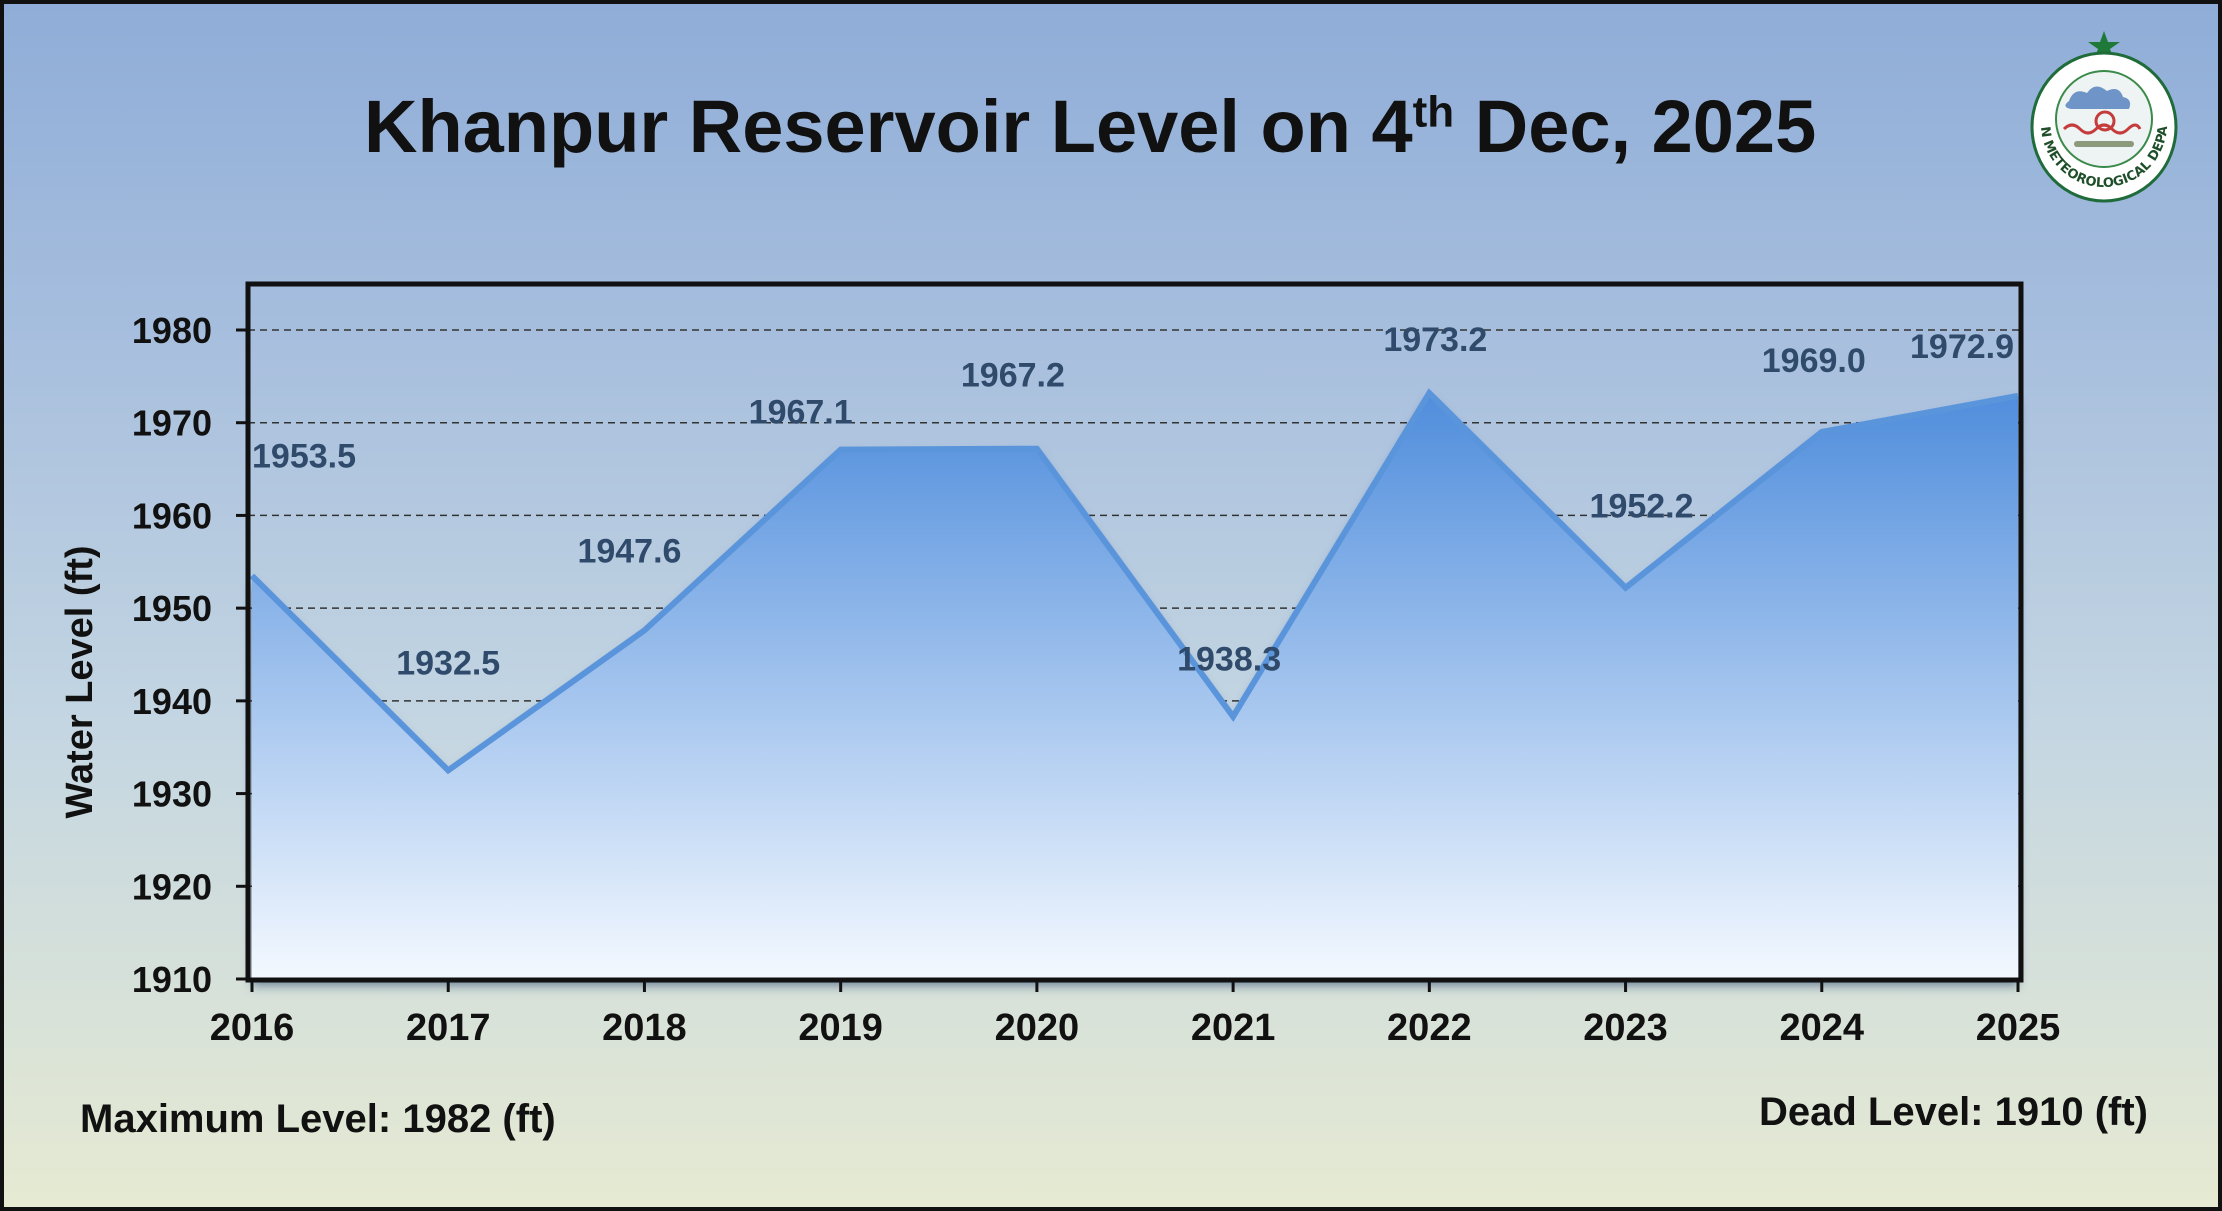 This screenshot has height=1211, width=2222. What do you see at coordinates (1635, 126) in the screenshot?
I see `chart-title-date: Dec, 2025` at bounding box center [1635, 126].